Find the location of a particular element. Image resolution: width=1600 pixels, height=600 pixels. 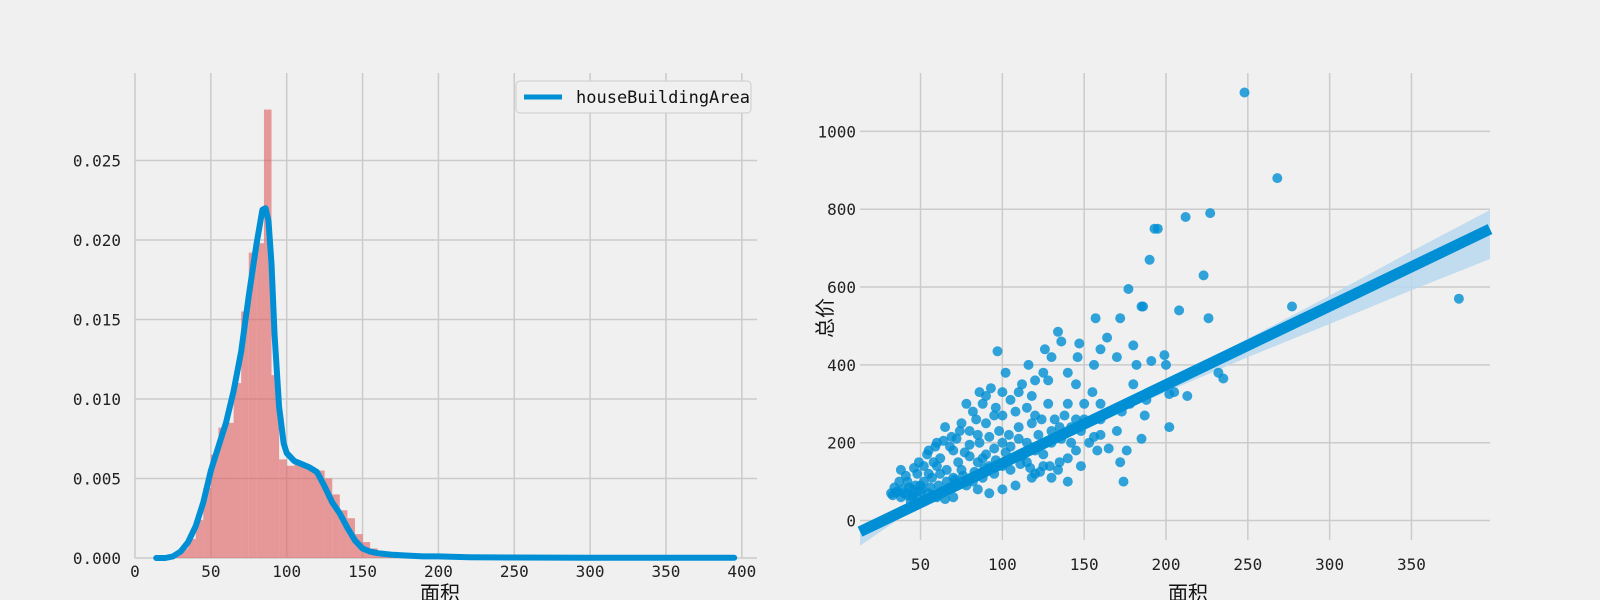

y-tick-label: 400 is located at coordinates (841, 365).